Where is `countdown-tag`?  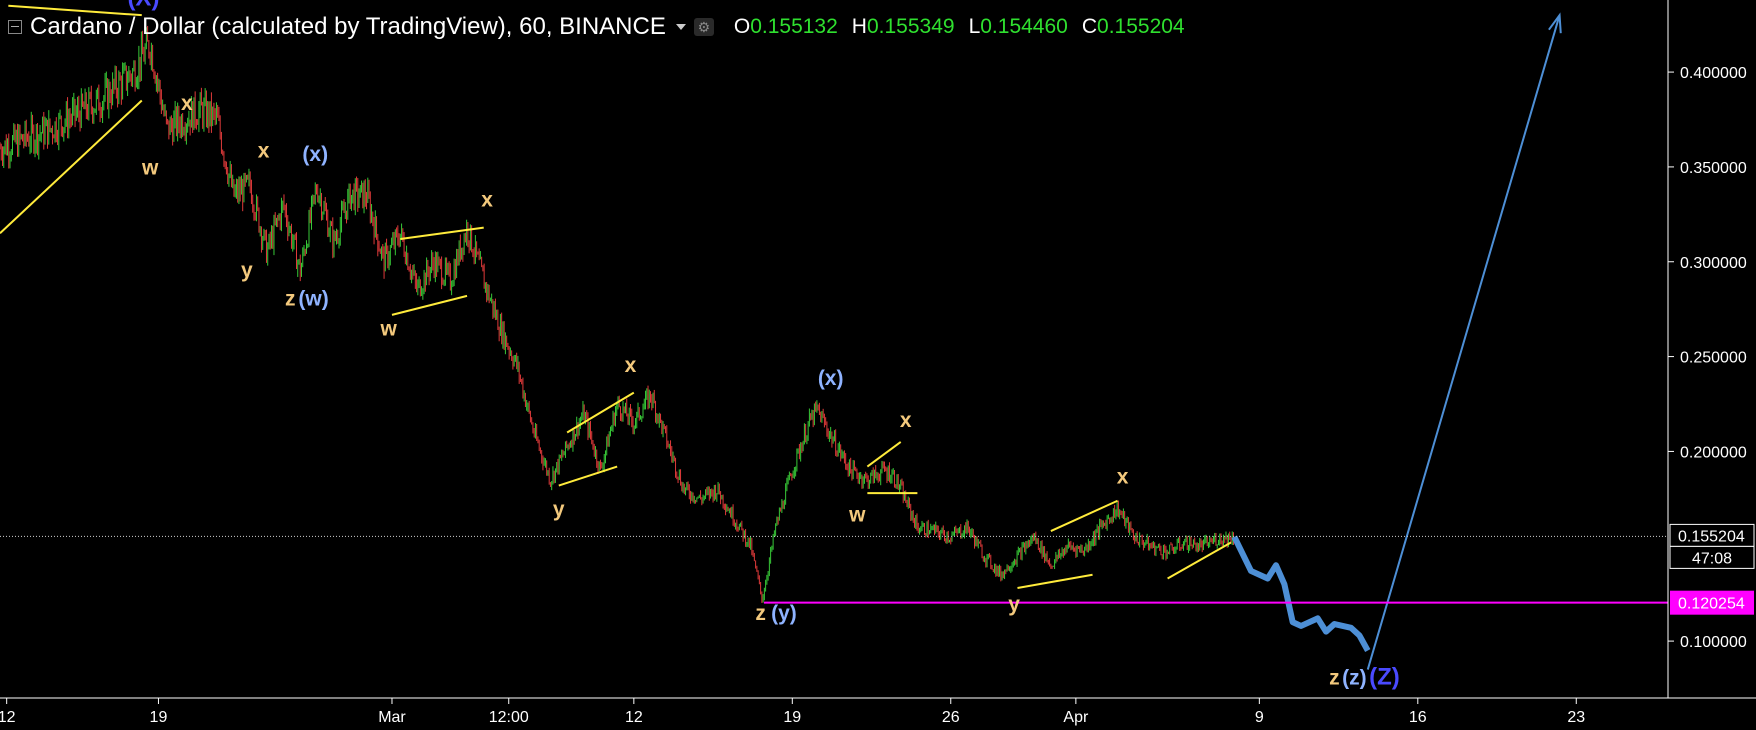 countdown-tag is located at coordinates (1712, 557).